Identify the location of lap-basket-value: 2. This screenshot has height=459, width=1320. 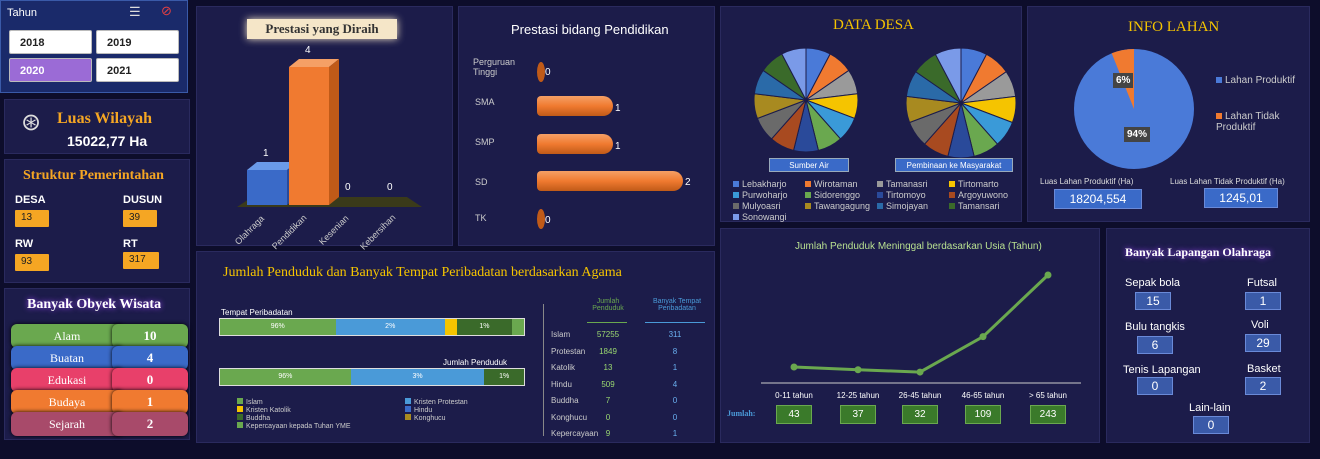
(1263, 386).